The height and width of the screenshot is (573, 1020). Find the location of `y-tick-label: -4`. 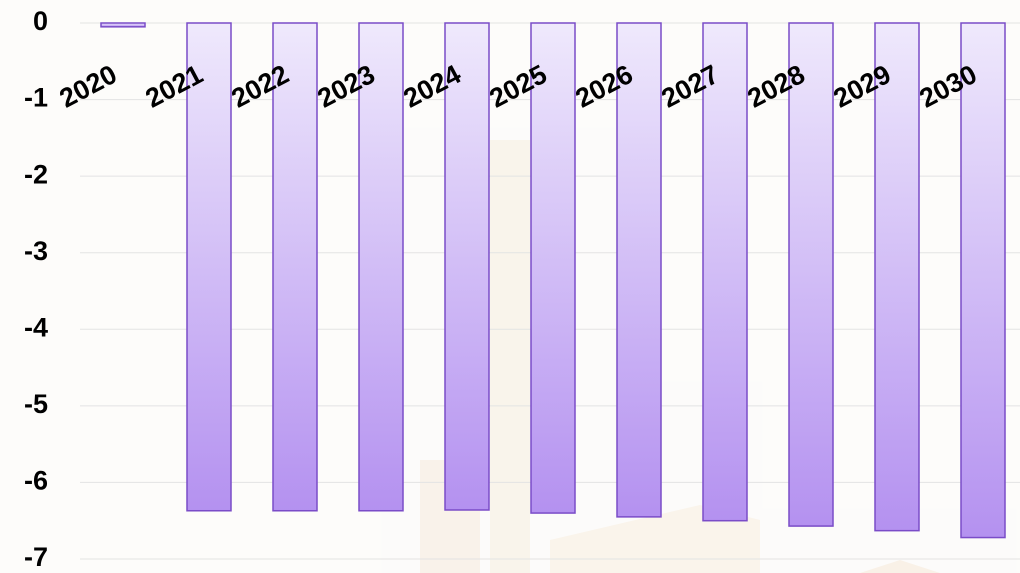

y-tick-label: -4 is located at coordinates (36, 327).